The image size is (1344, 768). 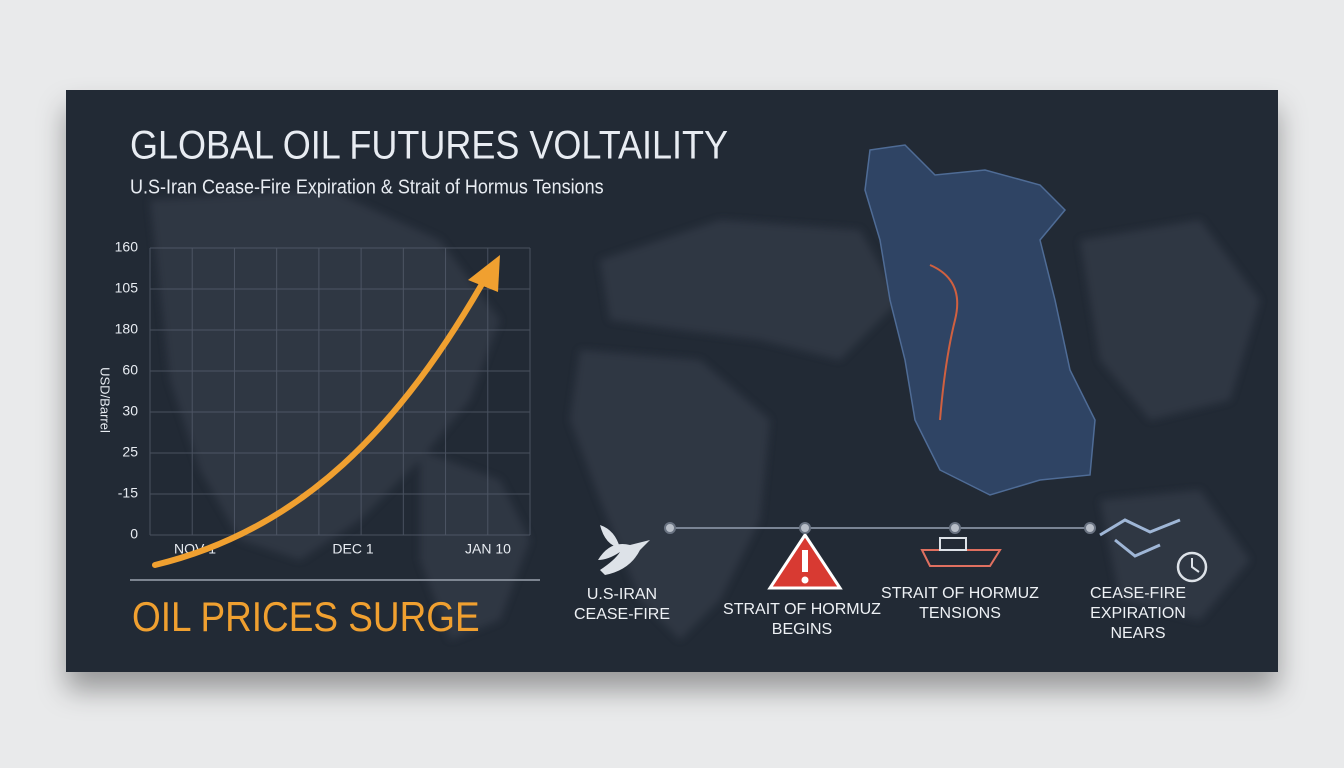 I want to click on y-label: 180, so click(x=127, y=329).